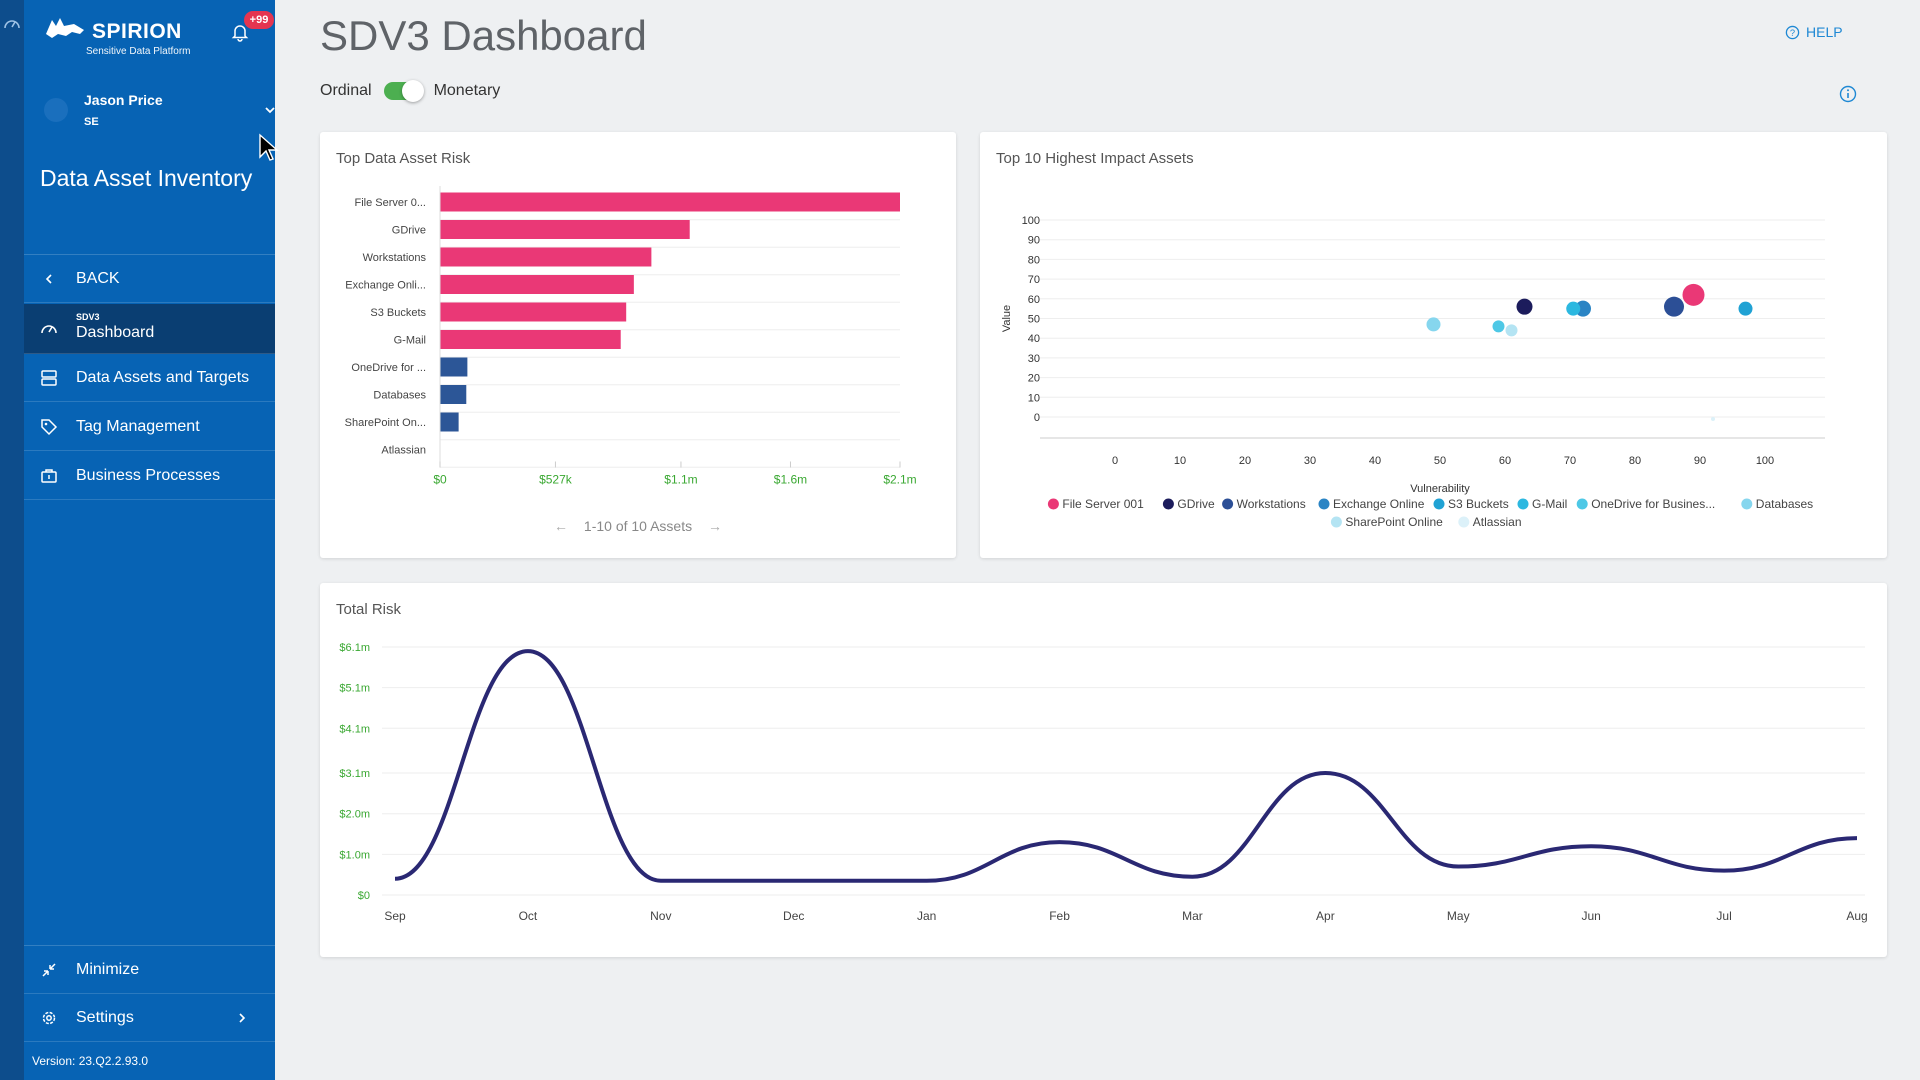 The width and height of the screenshot is (1920, 1080). I want to click on sidebar-item-dashboard: SDV3 Dashboard, so click(149, 329).